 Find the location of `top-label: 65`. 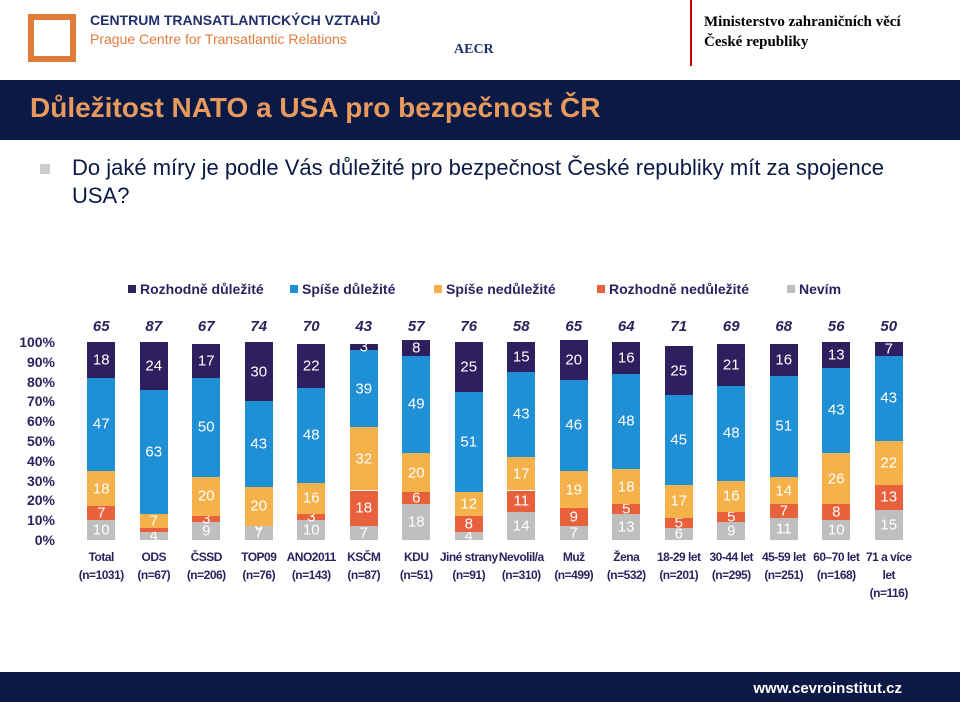

top-label: 65 is located at coordinates (574, 326).